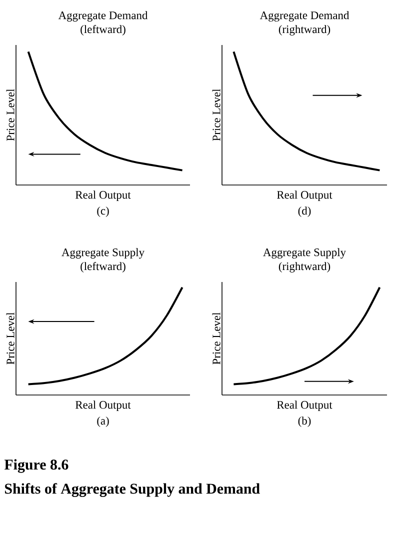 The image size is (411, 541). I want to click on text: (b), so click(304, 421).